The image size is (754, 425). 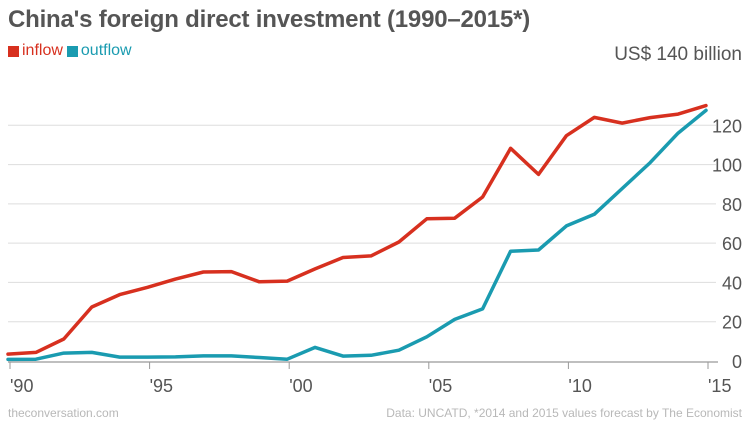 I want to click on x-tick-label-2005: '05, so click(x=440, y=386).